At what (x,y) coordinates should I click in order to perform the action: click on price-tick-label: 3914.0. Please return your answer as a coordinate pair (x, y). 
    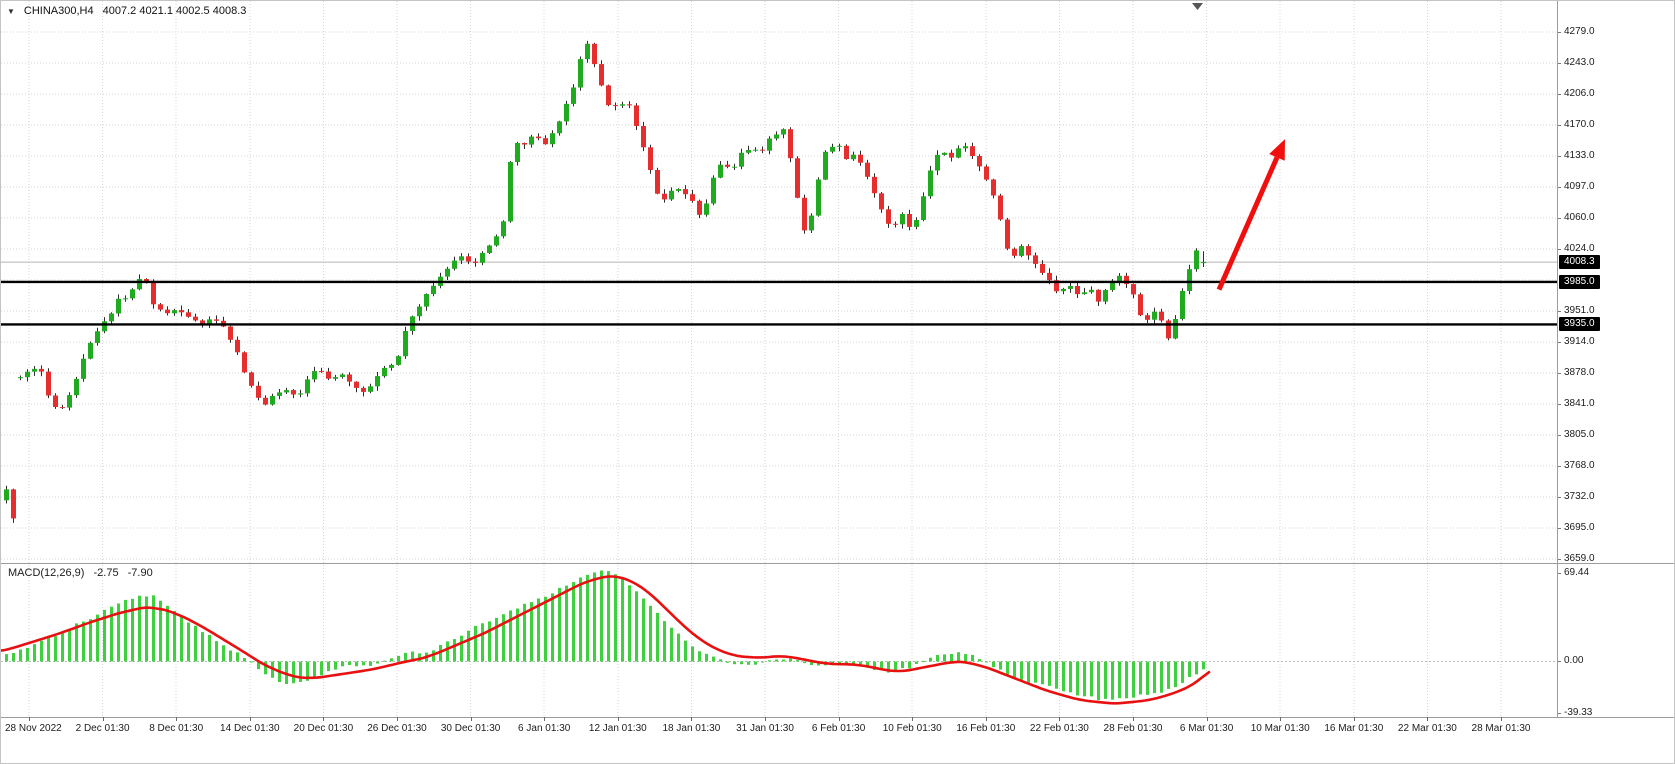
    Looking at the image, I should click on (1579, 341).